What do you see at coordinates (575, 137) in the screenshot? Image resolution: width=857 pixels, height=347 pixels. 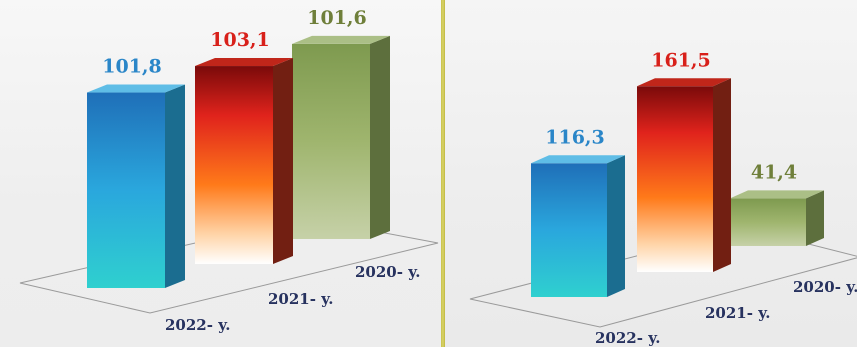 I see `value-label-1: 116,3` at bounding box center [575, 137].